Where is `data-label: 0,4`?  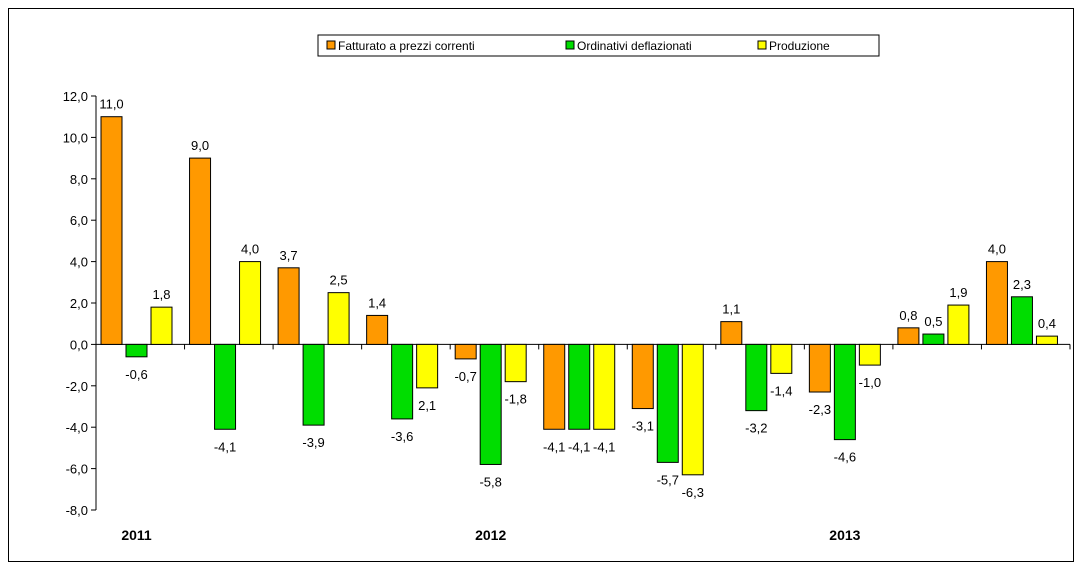
data-label: 0,4 is located at coordinates (1047, 323).